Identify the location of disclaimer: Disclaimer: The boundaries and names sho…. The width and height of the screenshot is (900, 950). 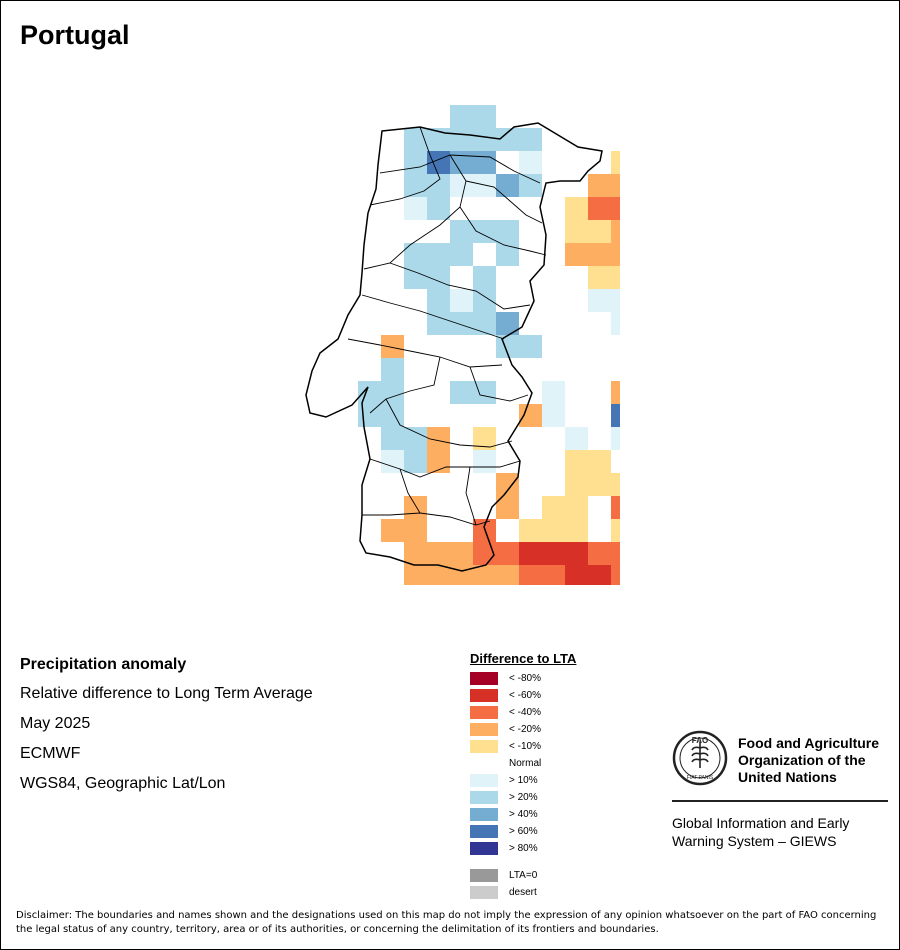
(446, 922).